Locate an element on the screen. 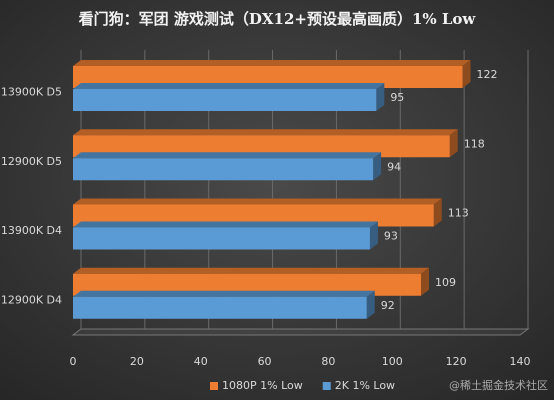 The width and height of the screenshot is (554, 400). x-tick-label: 60 is located at coordinates (265, 361).